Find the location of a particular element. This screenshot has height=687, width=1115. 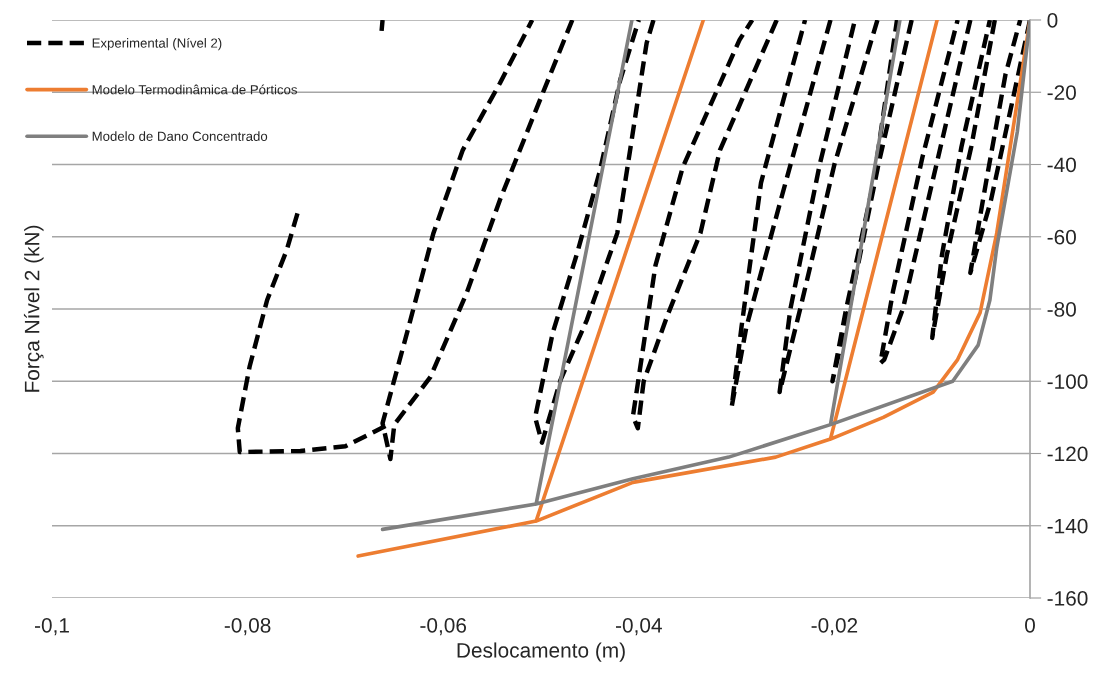

legend-label: Experimental (Nível 2) is located at coordinates (157, 44).